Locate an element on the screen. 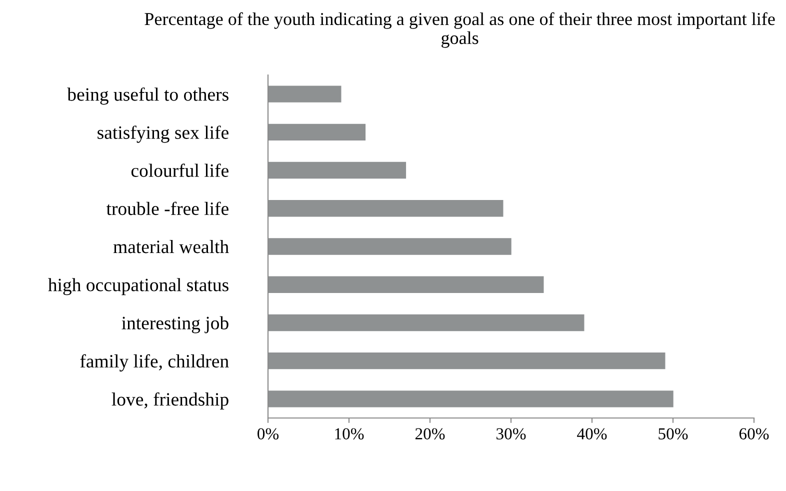 The width and height of the screenshot is (786, 491). x-tick-label: 0% is located at coordinates (268, 434).